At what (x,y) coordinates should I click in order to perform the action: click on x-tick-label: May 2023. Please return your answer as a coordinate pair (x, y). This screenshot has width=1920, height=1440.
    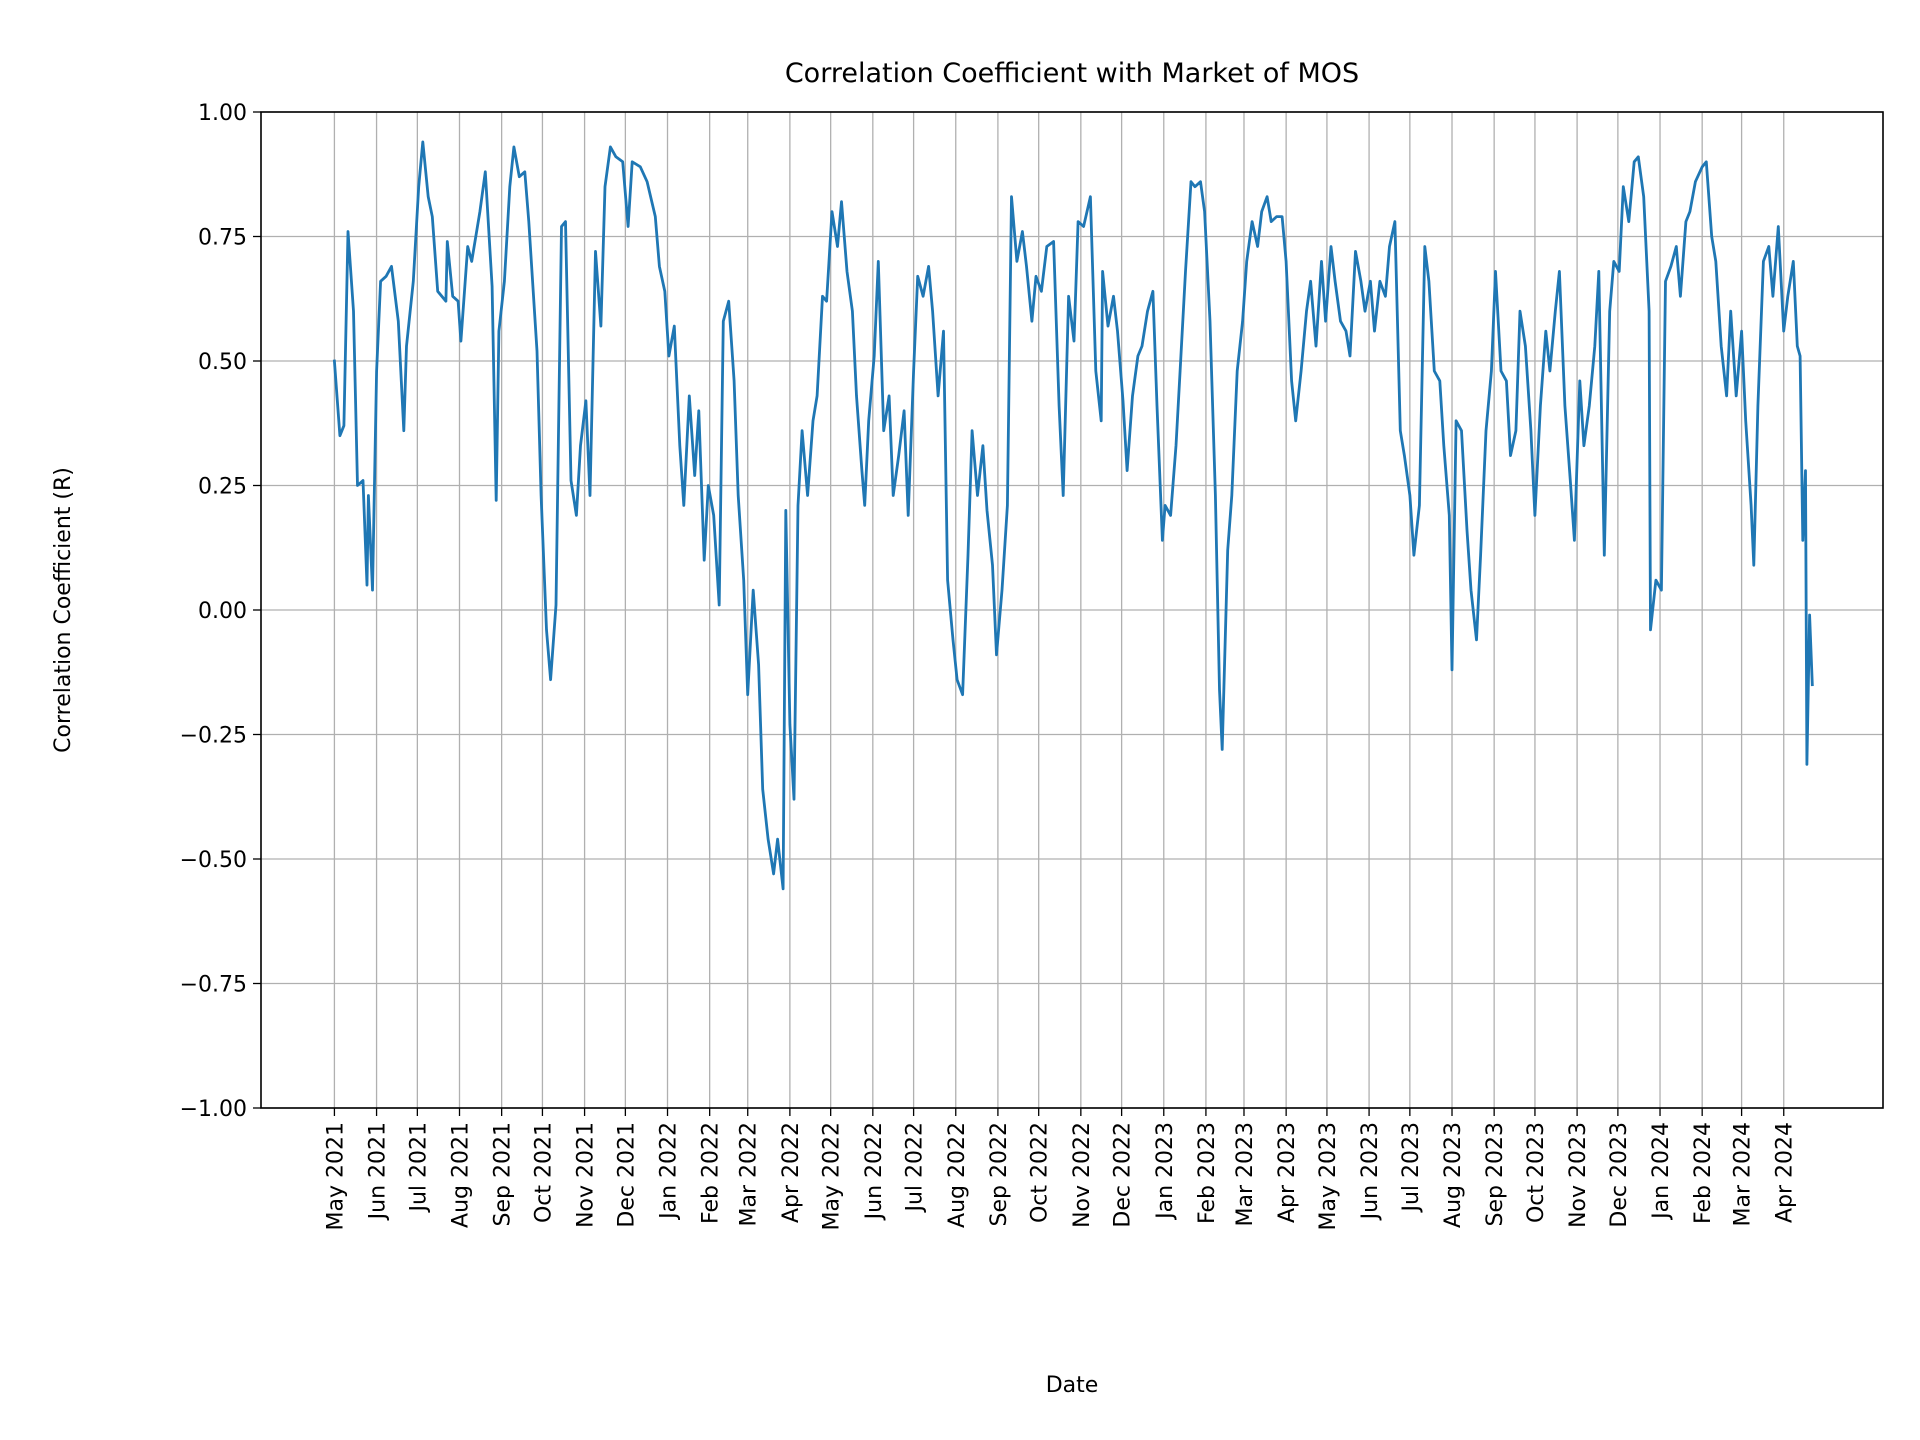
    Looking at the image, I should click on (1328, 1176).